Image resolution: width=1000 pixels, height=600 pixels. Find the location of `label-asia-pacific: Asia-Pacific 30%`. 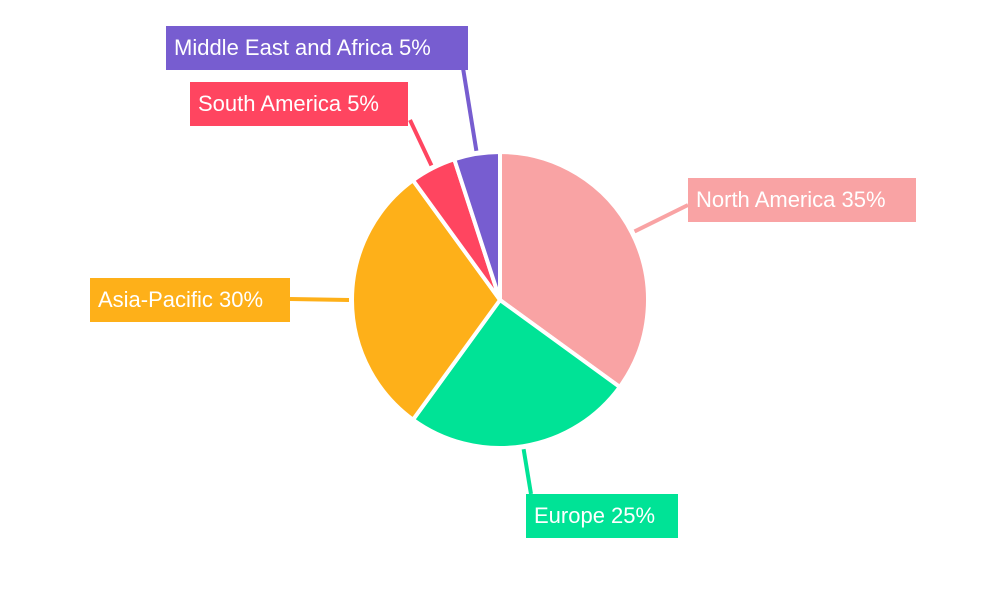

label-asia-pacific: Asia-Pacific 30% is located at coordinates (190, 300).